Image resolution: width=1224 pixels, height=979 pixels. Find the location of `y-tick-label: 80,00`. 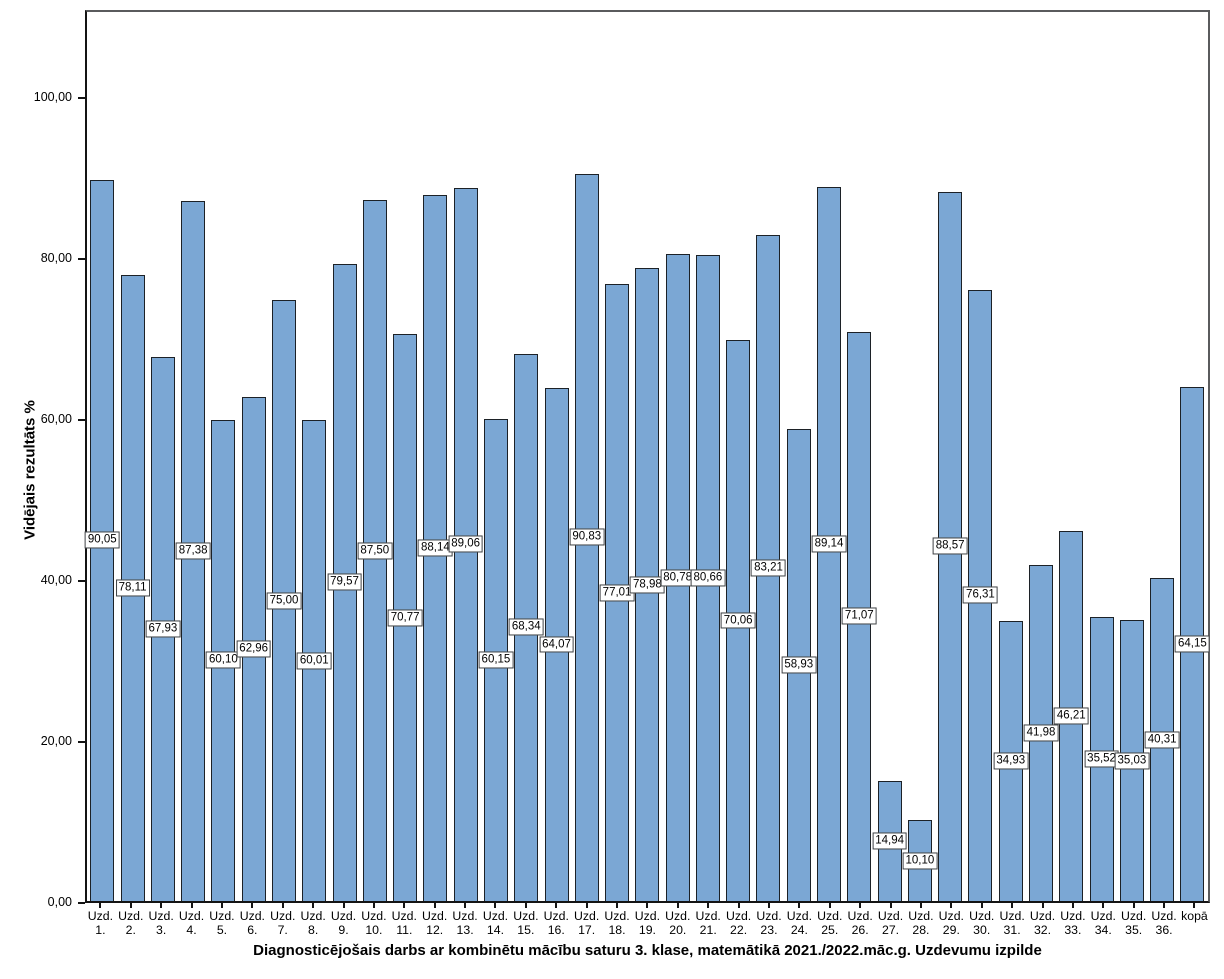

y-tick-label: 80,00 is located at coordinates (56, 258).